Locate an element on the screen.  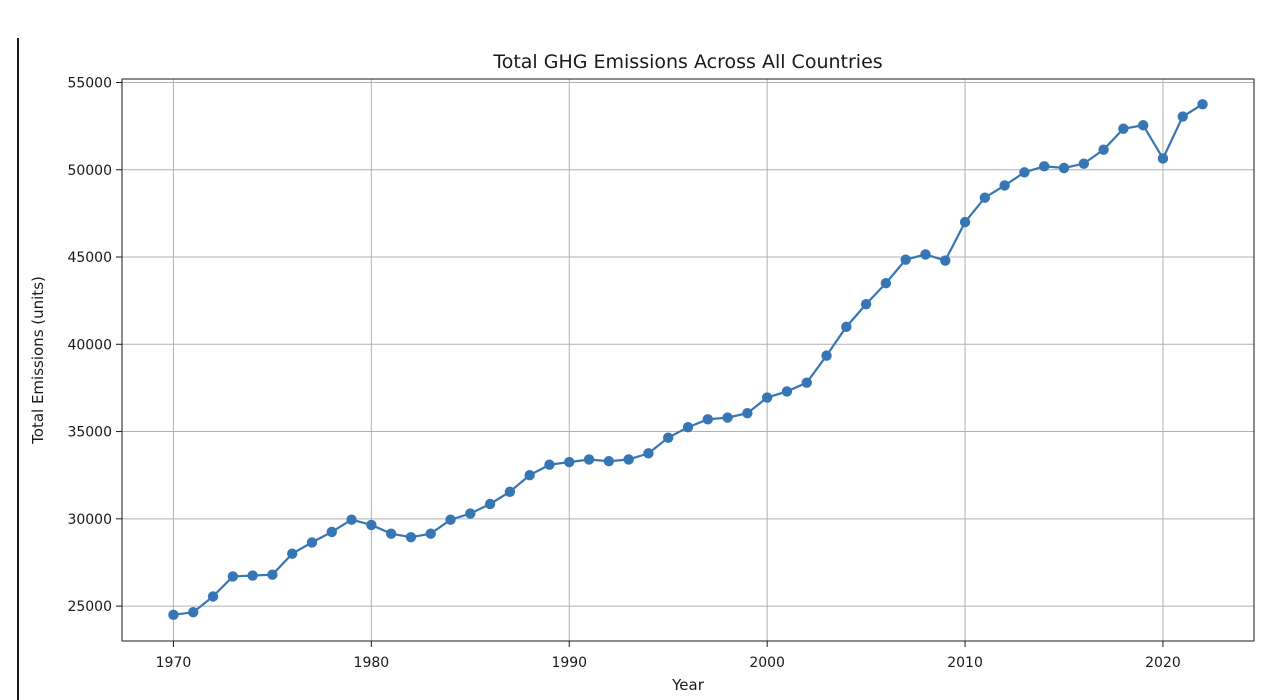
y-tick-label: 35000 is located at coordinates (89, 433).